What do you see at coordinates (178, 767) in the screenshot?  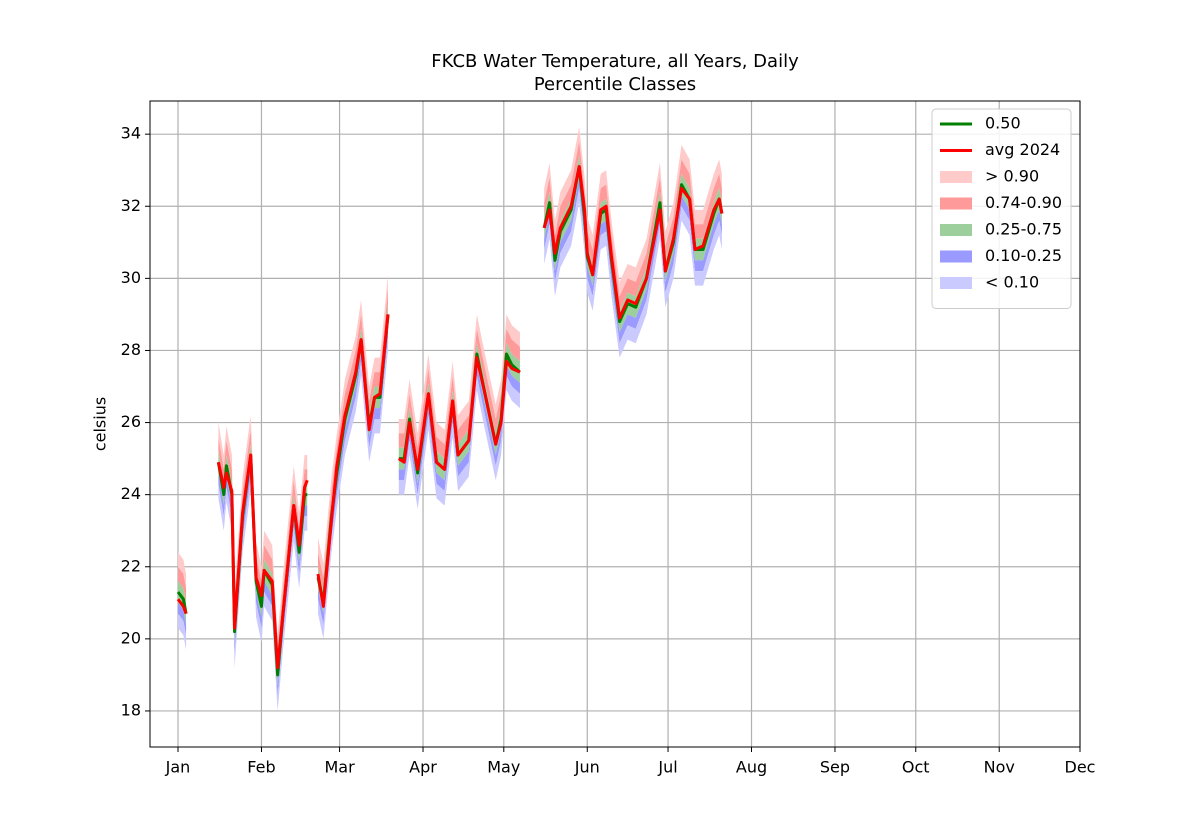 I see `x-tick-label: Jan` at bounding box center [178, 767].